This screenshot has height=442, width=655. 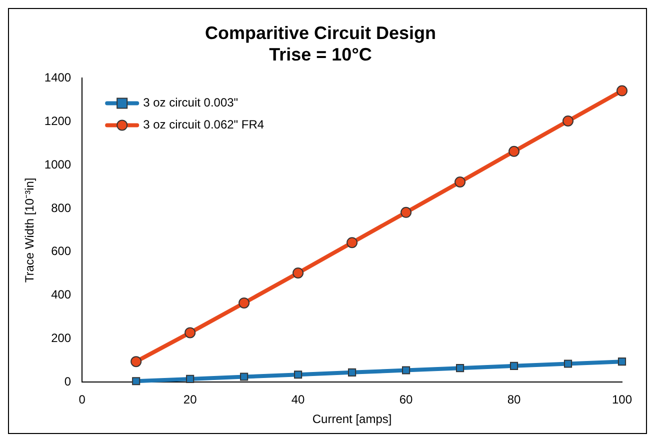 What do you see at coordinates (190, 103) in the screenshot?
I see `legend-label: 3 oz circuit 0.003"` at bounding box center [190, 103].